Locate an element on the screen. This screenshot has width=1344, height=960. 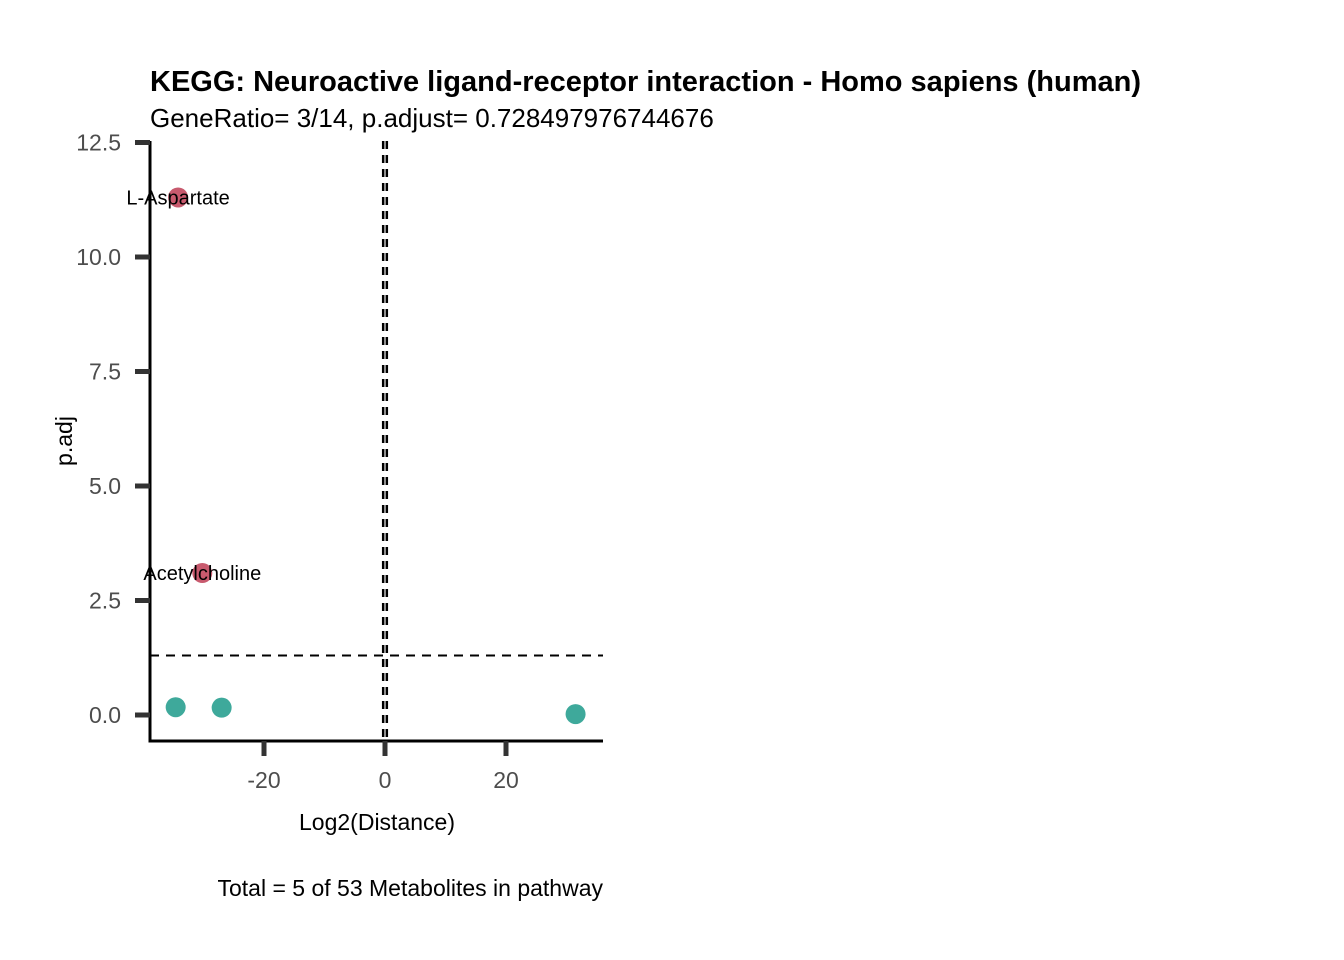
y-tick-label: 5.0 is located at coordinates (105, 486).